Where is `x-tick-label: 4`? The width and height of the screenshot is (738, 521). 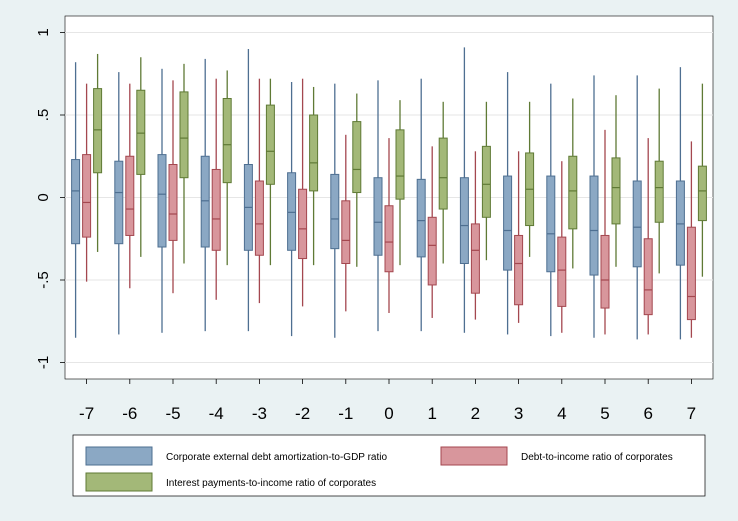 x-tick-label: 4 is located at coordinates (561, 413).